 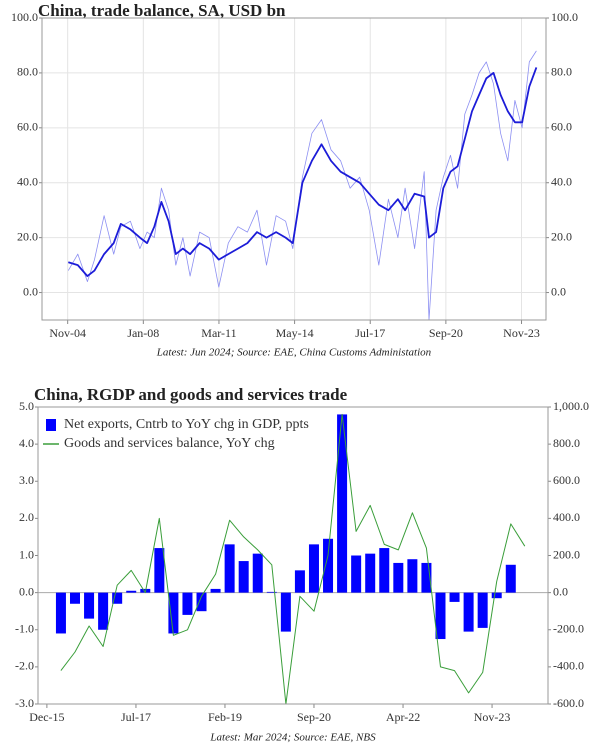 I want to click on y2-tick-label: 20.0, so click(x=561, y=236).